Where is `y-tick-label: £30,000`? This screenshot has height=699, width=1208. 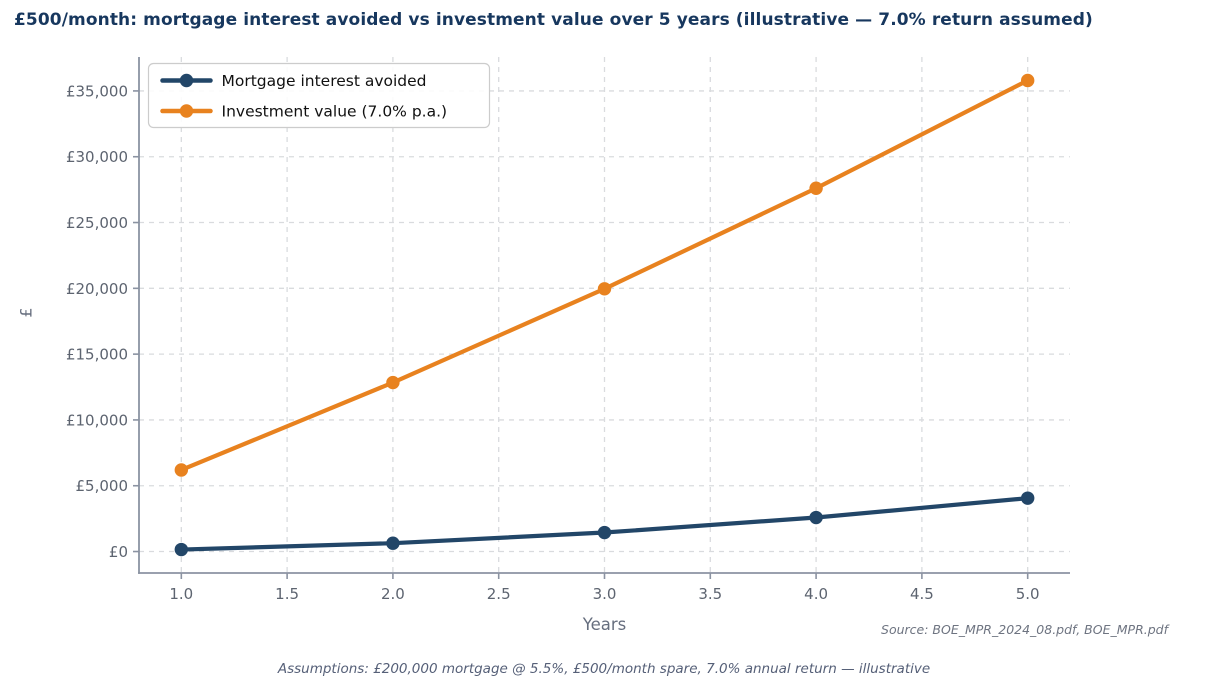 y-tick-label: £30,000 is located at coordinates (97, 157).